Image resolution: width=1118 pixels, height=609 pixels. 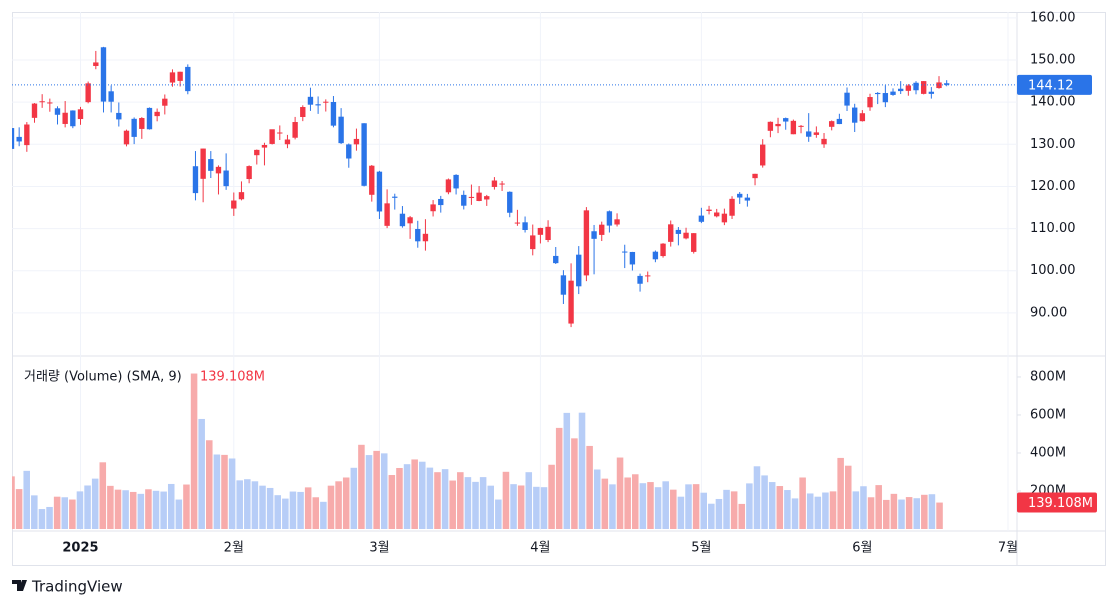 What do you see at coordinates (19, 585) in the screenshot?
I see `logo-icon` at bounding box center [19, 585].